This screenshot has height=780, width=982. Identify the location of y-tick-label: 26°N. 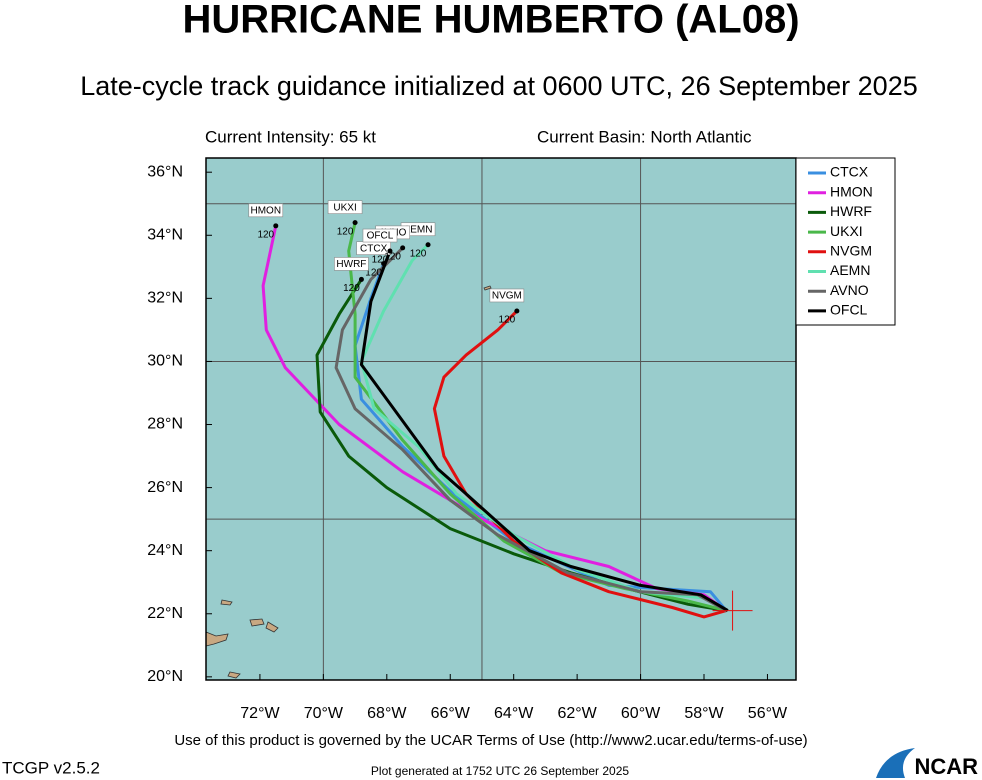
(165, 487).